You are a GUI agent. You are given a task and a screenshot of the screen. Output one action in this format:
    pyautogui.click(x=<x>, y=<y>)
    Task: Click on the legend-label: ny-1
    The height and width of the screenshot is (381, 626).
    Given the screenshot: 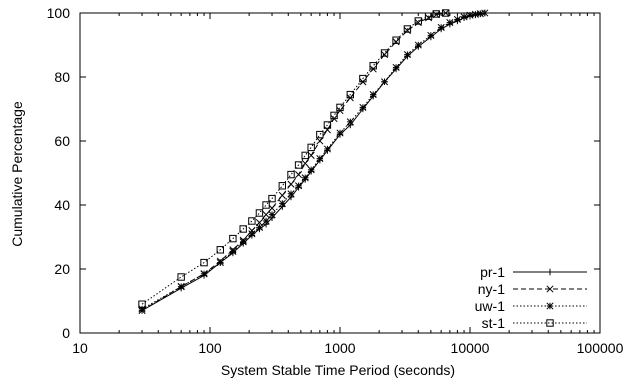 What is the action you would take?
    pyautogui.click(x=491, y=289)
    